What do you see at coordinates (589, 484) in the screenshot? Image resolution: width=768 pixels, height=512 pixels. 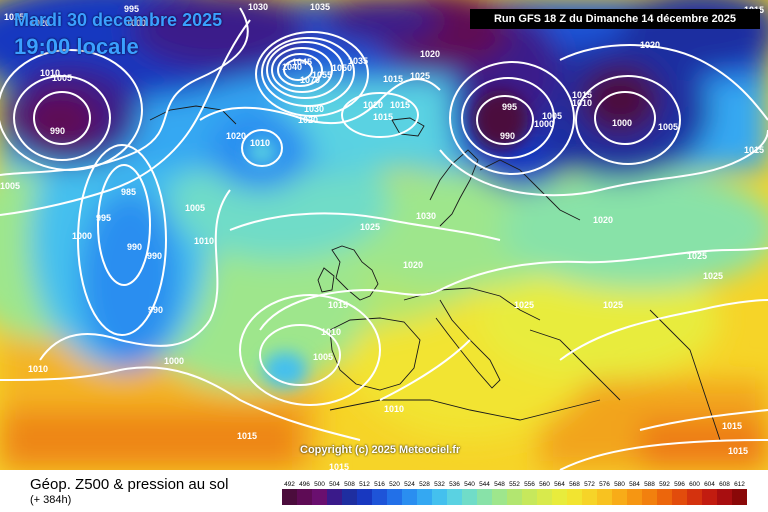 I see `legend-tick-label: 572` at bounding box center [589, 484].